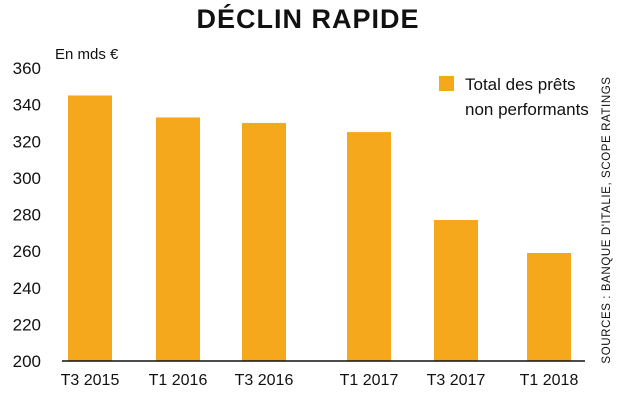 Image resolution: width=617 pixels, height=408 pixels. What do you see at coordinates (456, 380) in the screenshot?
I see `x-tick-label: T3 2017` at bounding box center [456, 380].